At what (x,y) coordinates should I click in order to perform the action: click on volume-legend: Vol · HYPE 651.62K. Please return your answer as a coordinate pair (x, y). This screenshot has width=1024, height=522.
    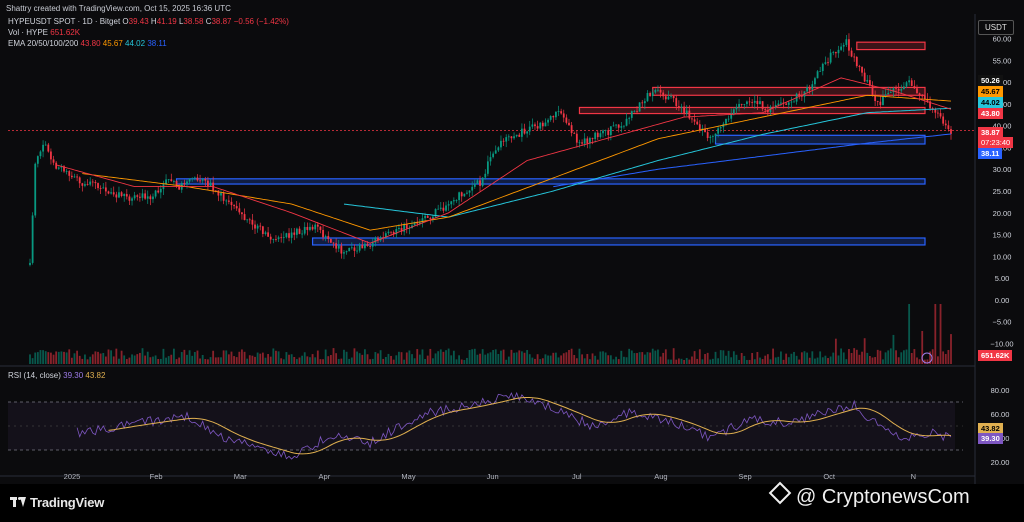
    Looking at the image, I should click on (44, 32).